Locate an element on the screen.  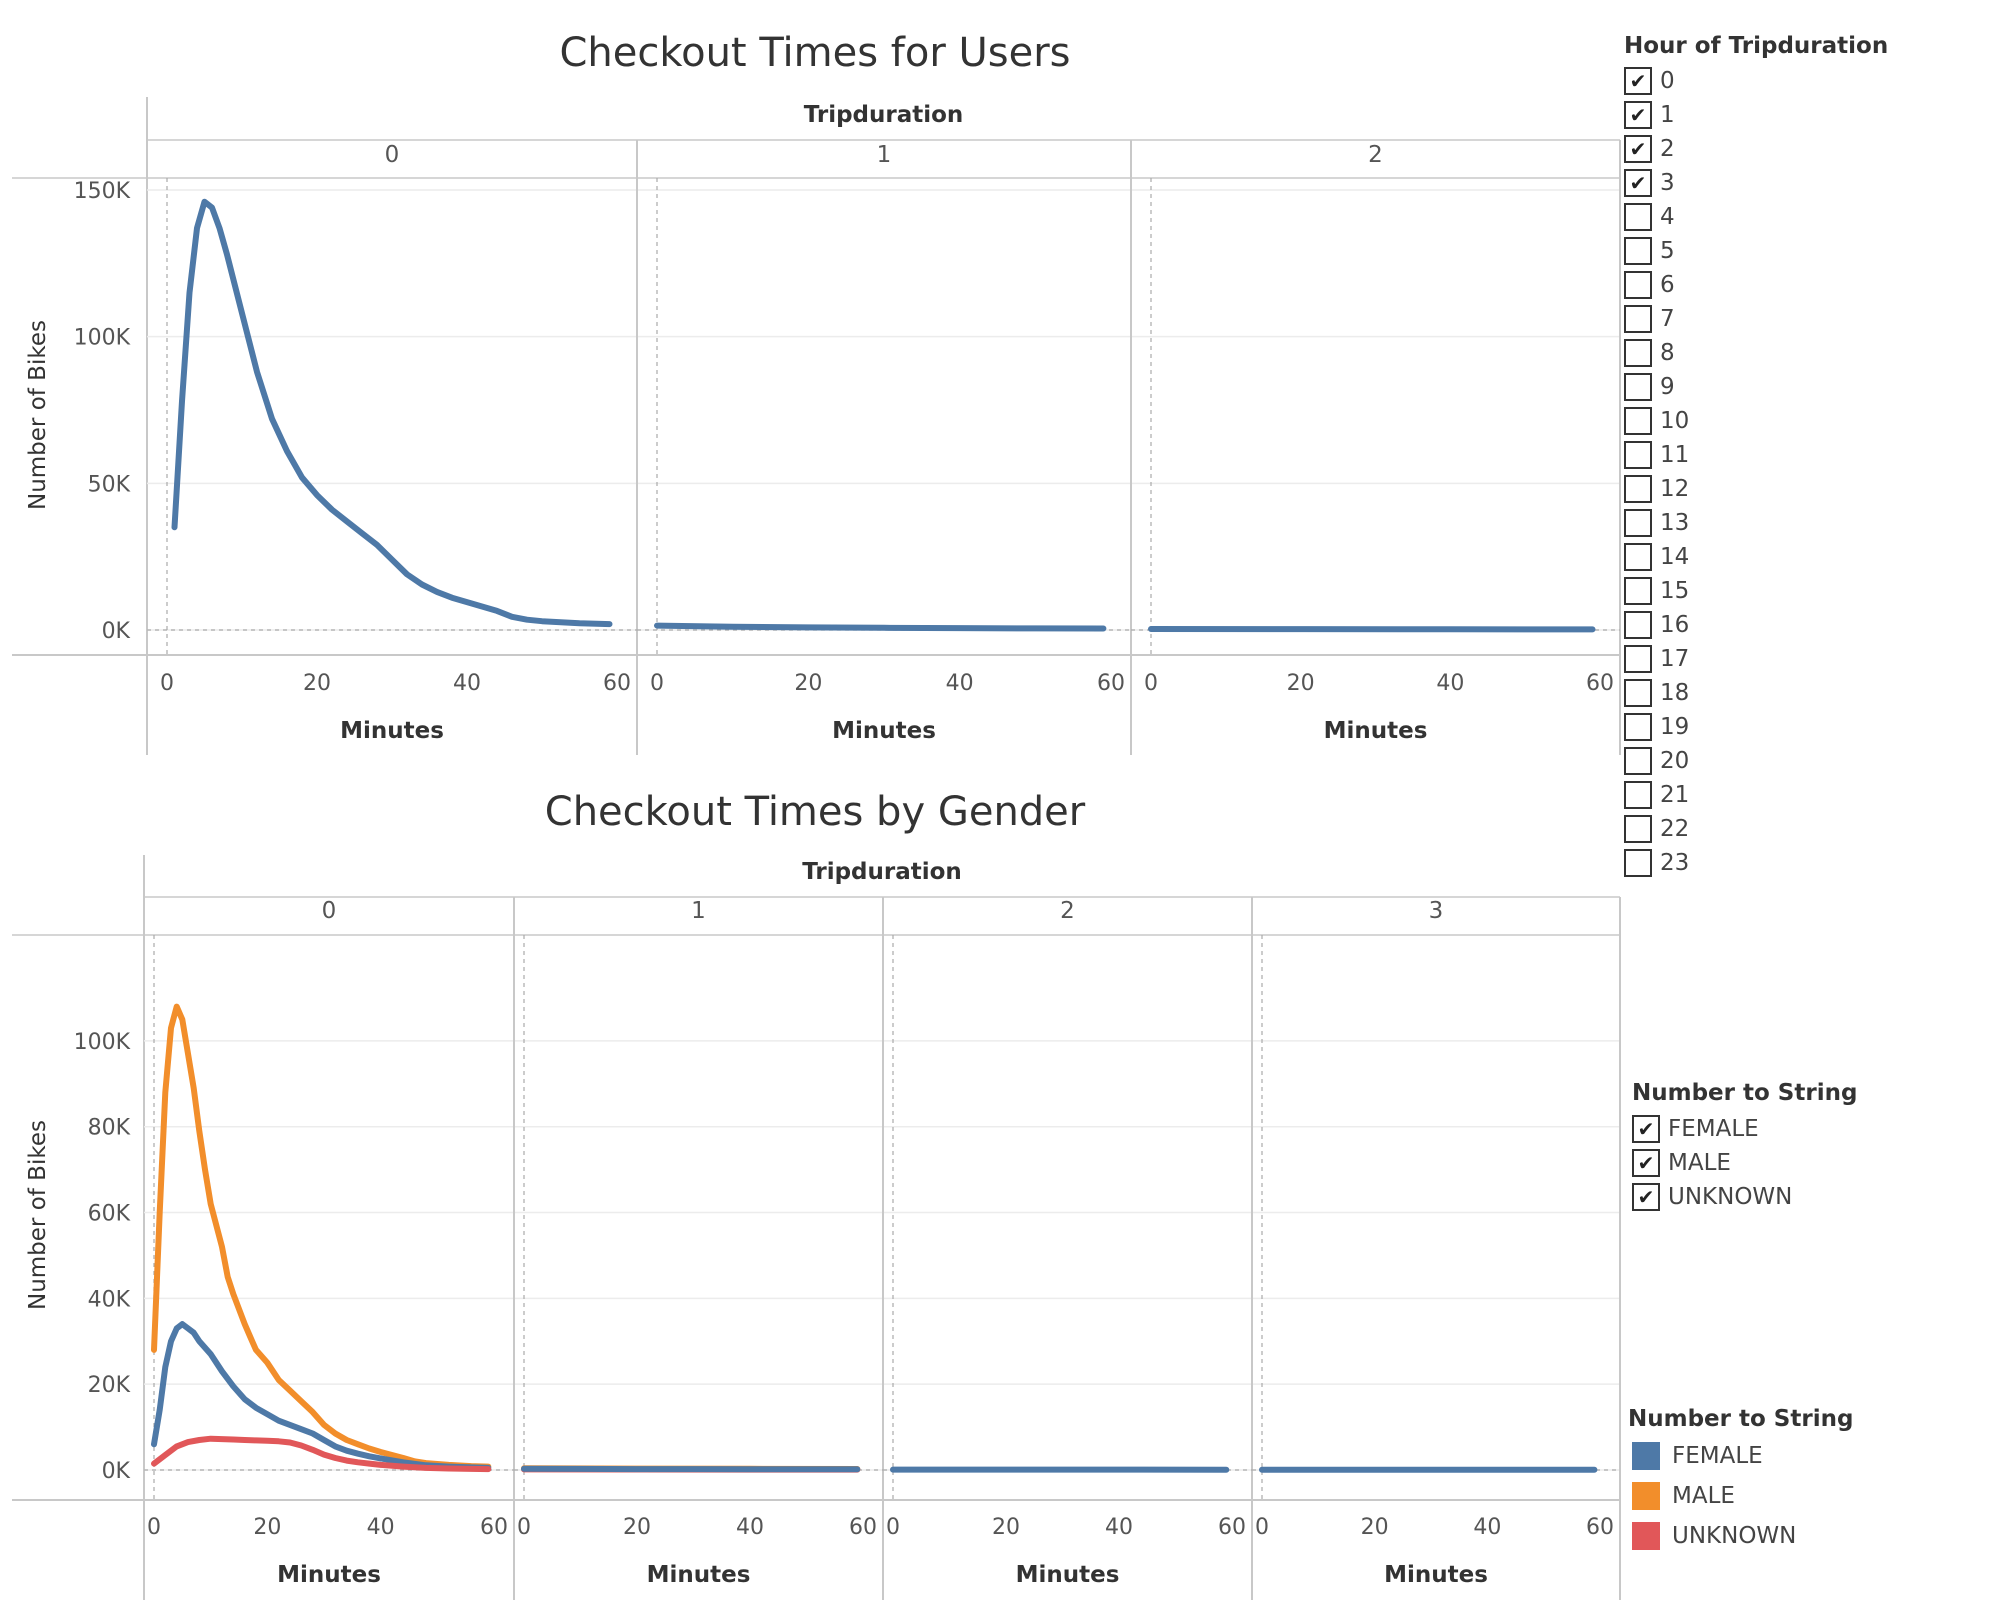
check-icon: ✔ is located at coordinates (1646, 1163).